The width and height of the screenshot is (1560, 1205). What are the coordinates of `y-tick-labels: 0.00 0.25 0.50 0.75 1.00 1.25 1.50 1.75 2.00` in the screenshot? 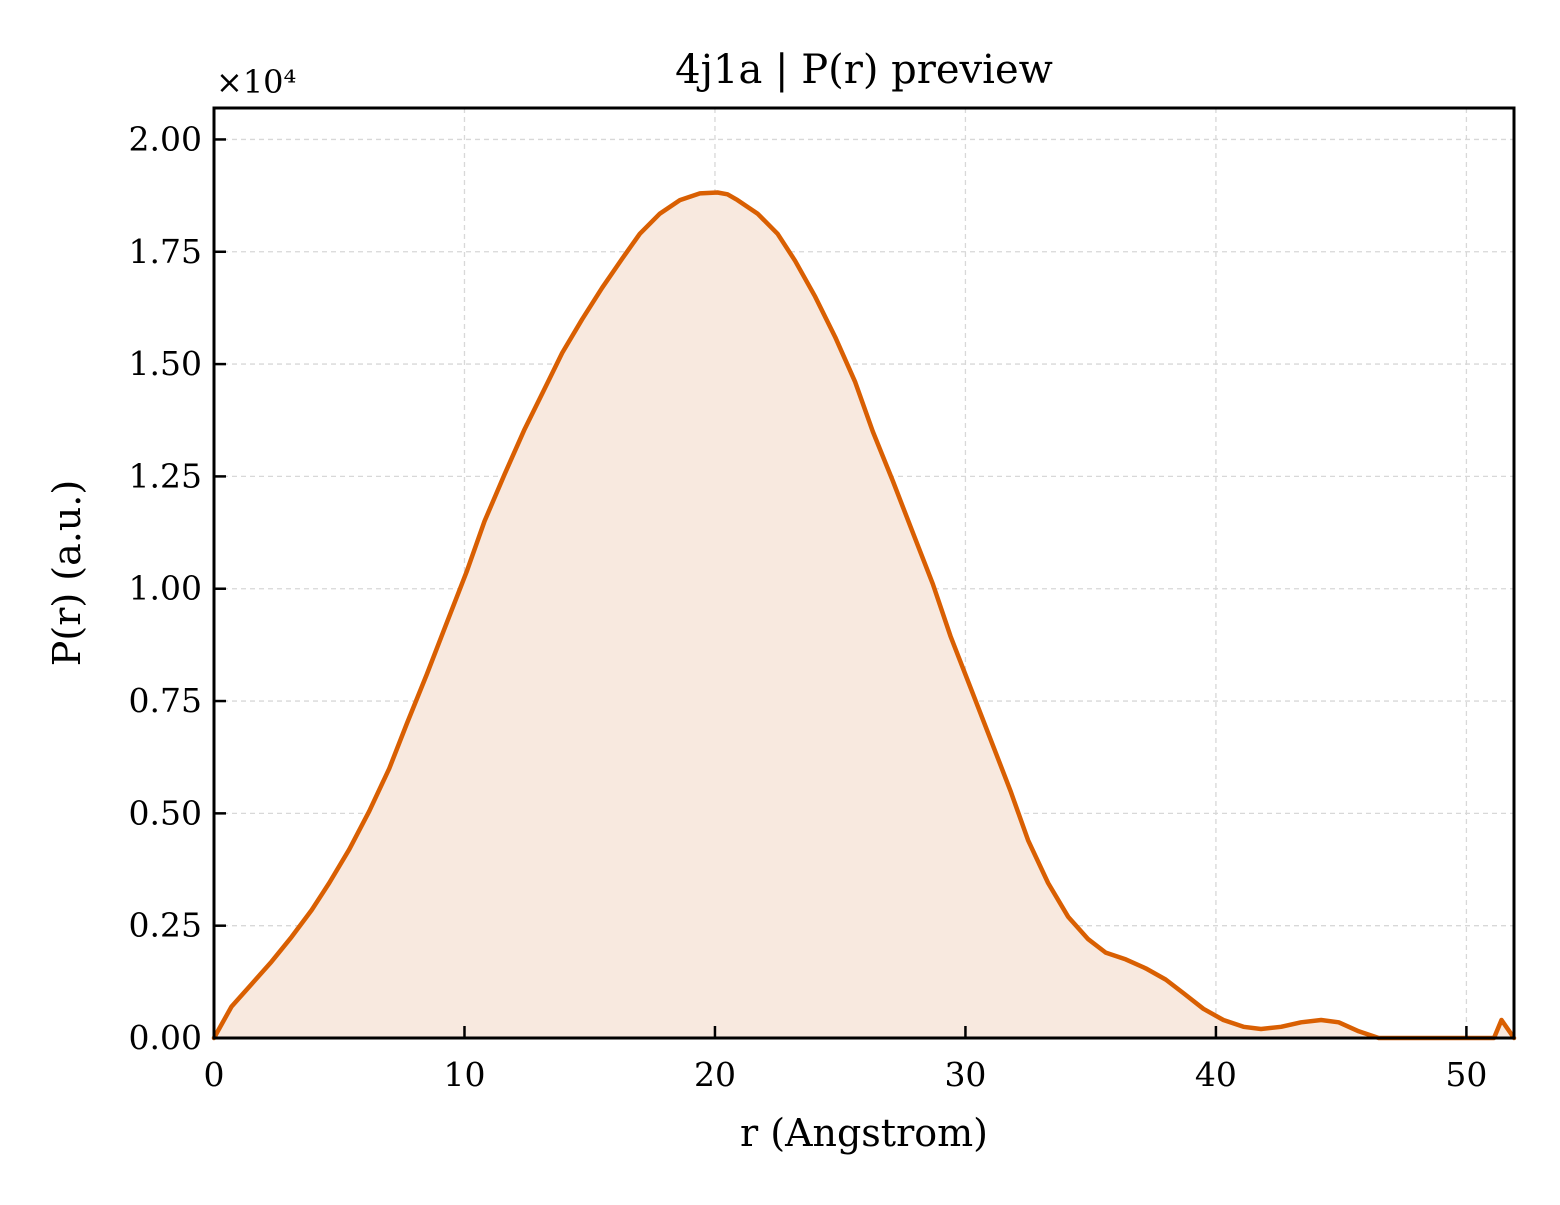 It's located at (165, 588).